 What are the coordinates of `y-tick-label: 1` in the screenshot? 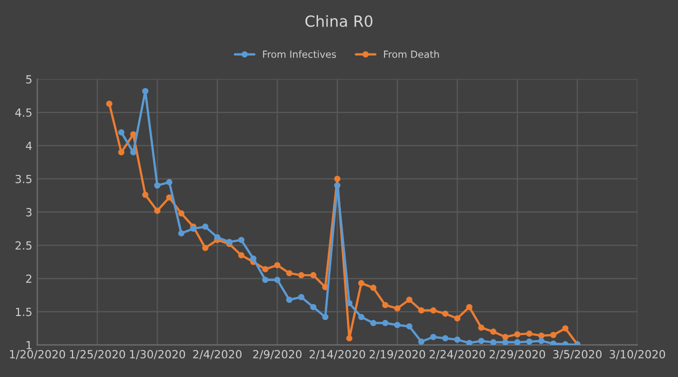 It's located at (29, 345).